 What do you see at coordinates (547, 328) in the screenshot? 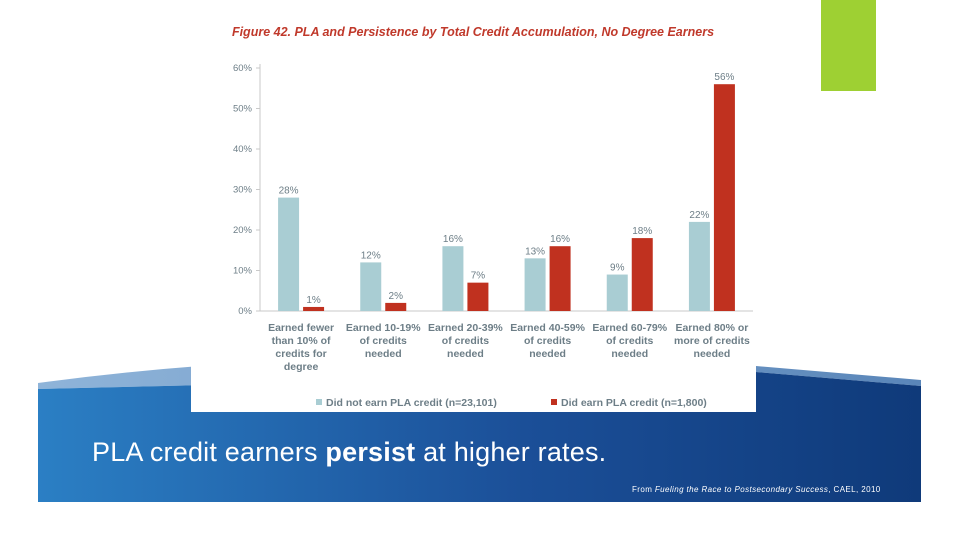
I see `x-tick-label: Earned 40-59%` at bounding box center [547, 328].